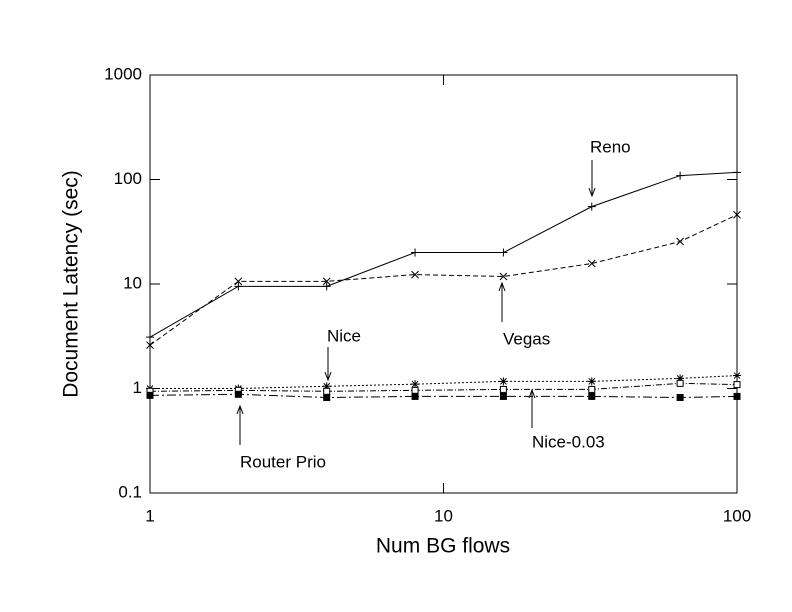 This screenshot has height=612, width=792. Describe the element at coordinates (128, 178) in the screenshot. I see `y-tick-label: 100` at that location.